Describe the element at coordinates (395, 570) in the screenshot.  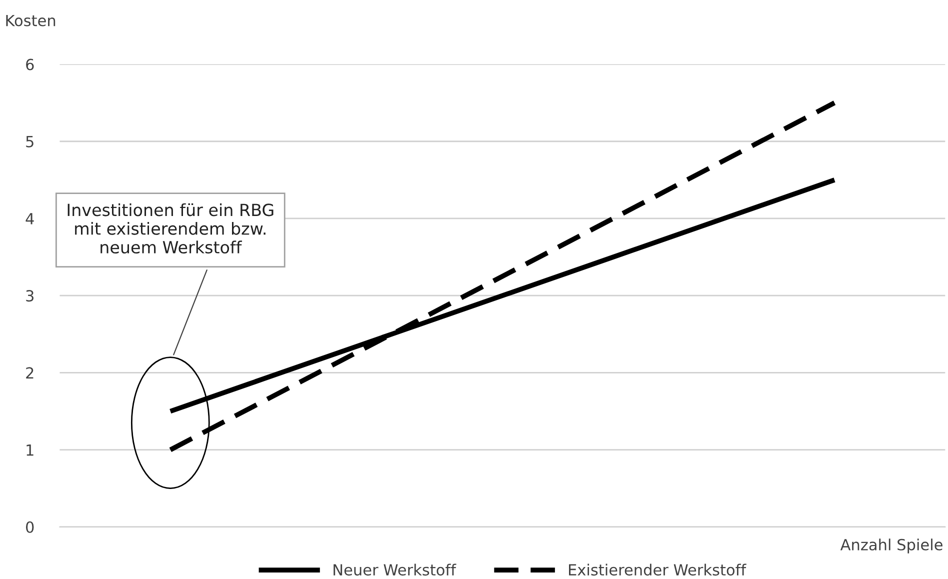
I see `legend-label: Neuer Werkstoff` at that location.